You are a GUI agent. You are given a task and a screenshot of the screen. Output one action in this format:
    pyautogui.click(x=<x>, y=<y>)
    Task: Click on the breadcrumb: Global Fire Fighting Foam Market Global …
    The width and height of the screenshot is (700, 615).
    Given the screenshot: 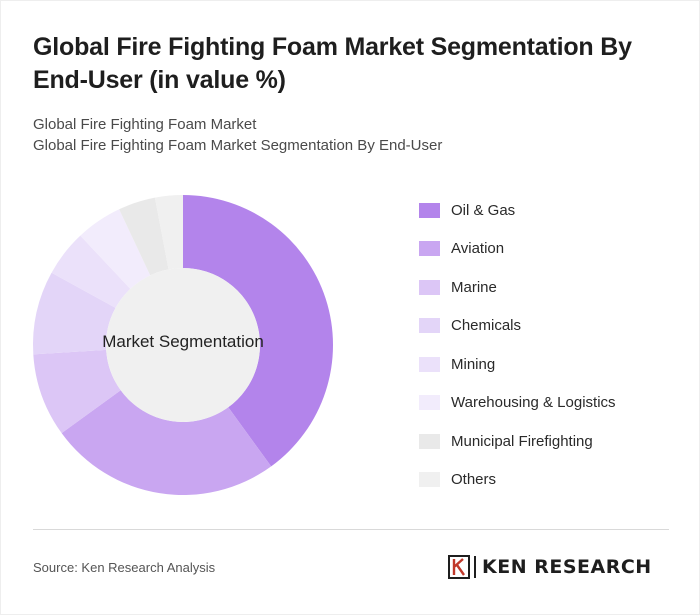 What is the action you would take?
    pyautogui.click(x=237, y=135)
    